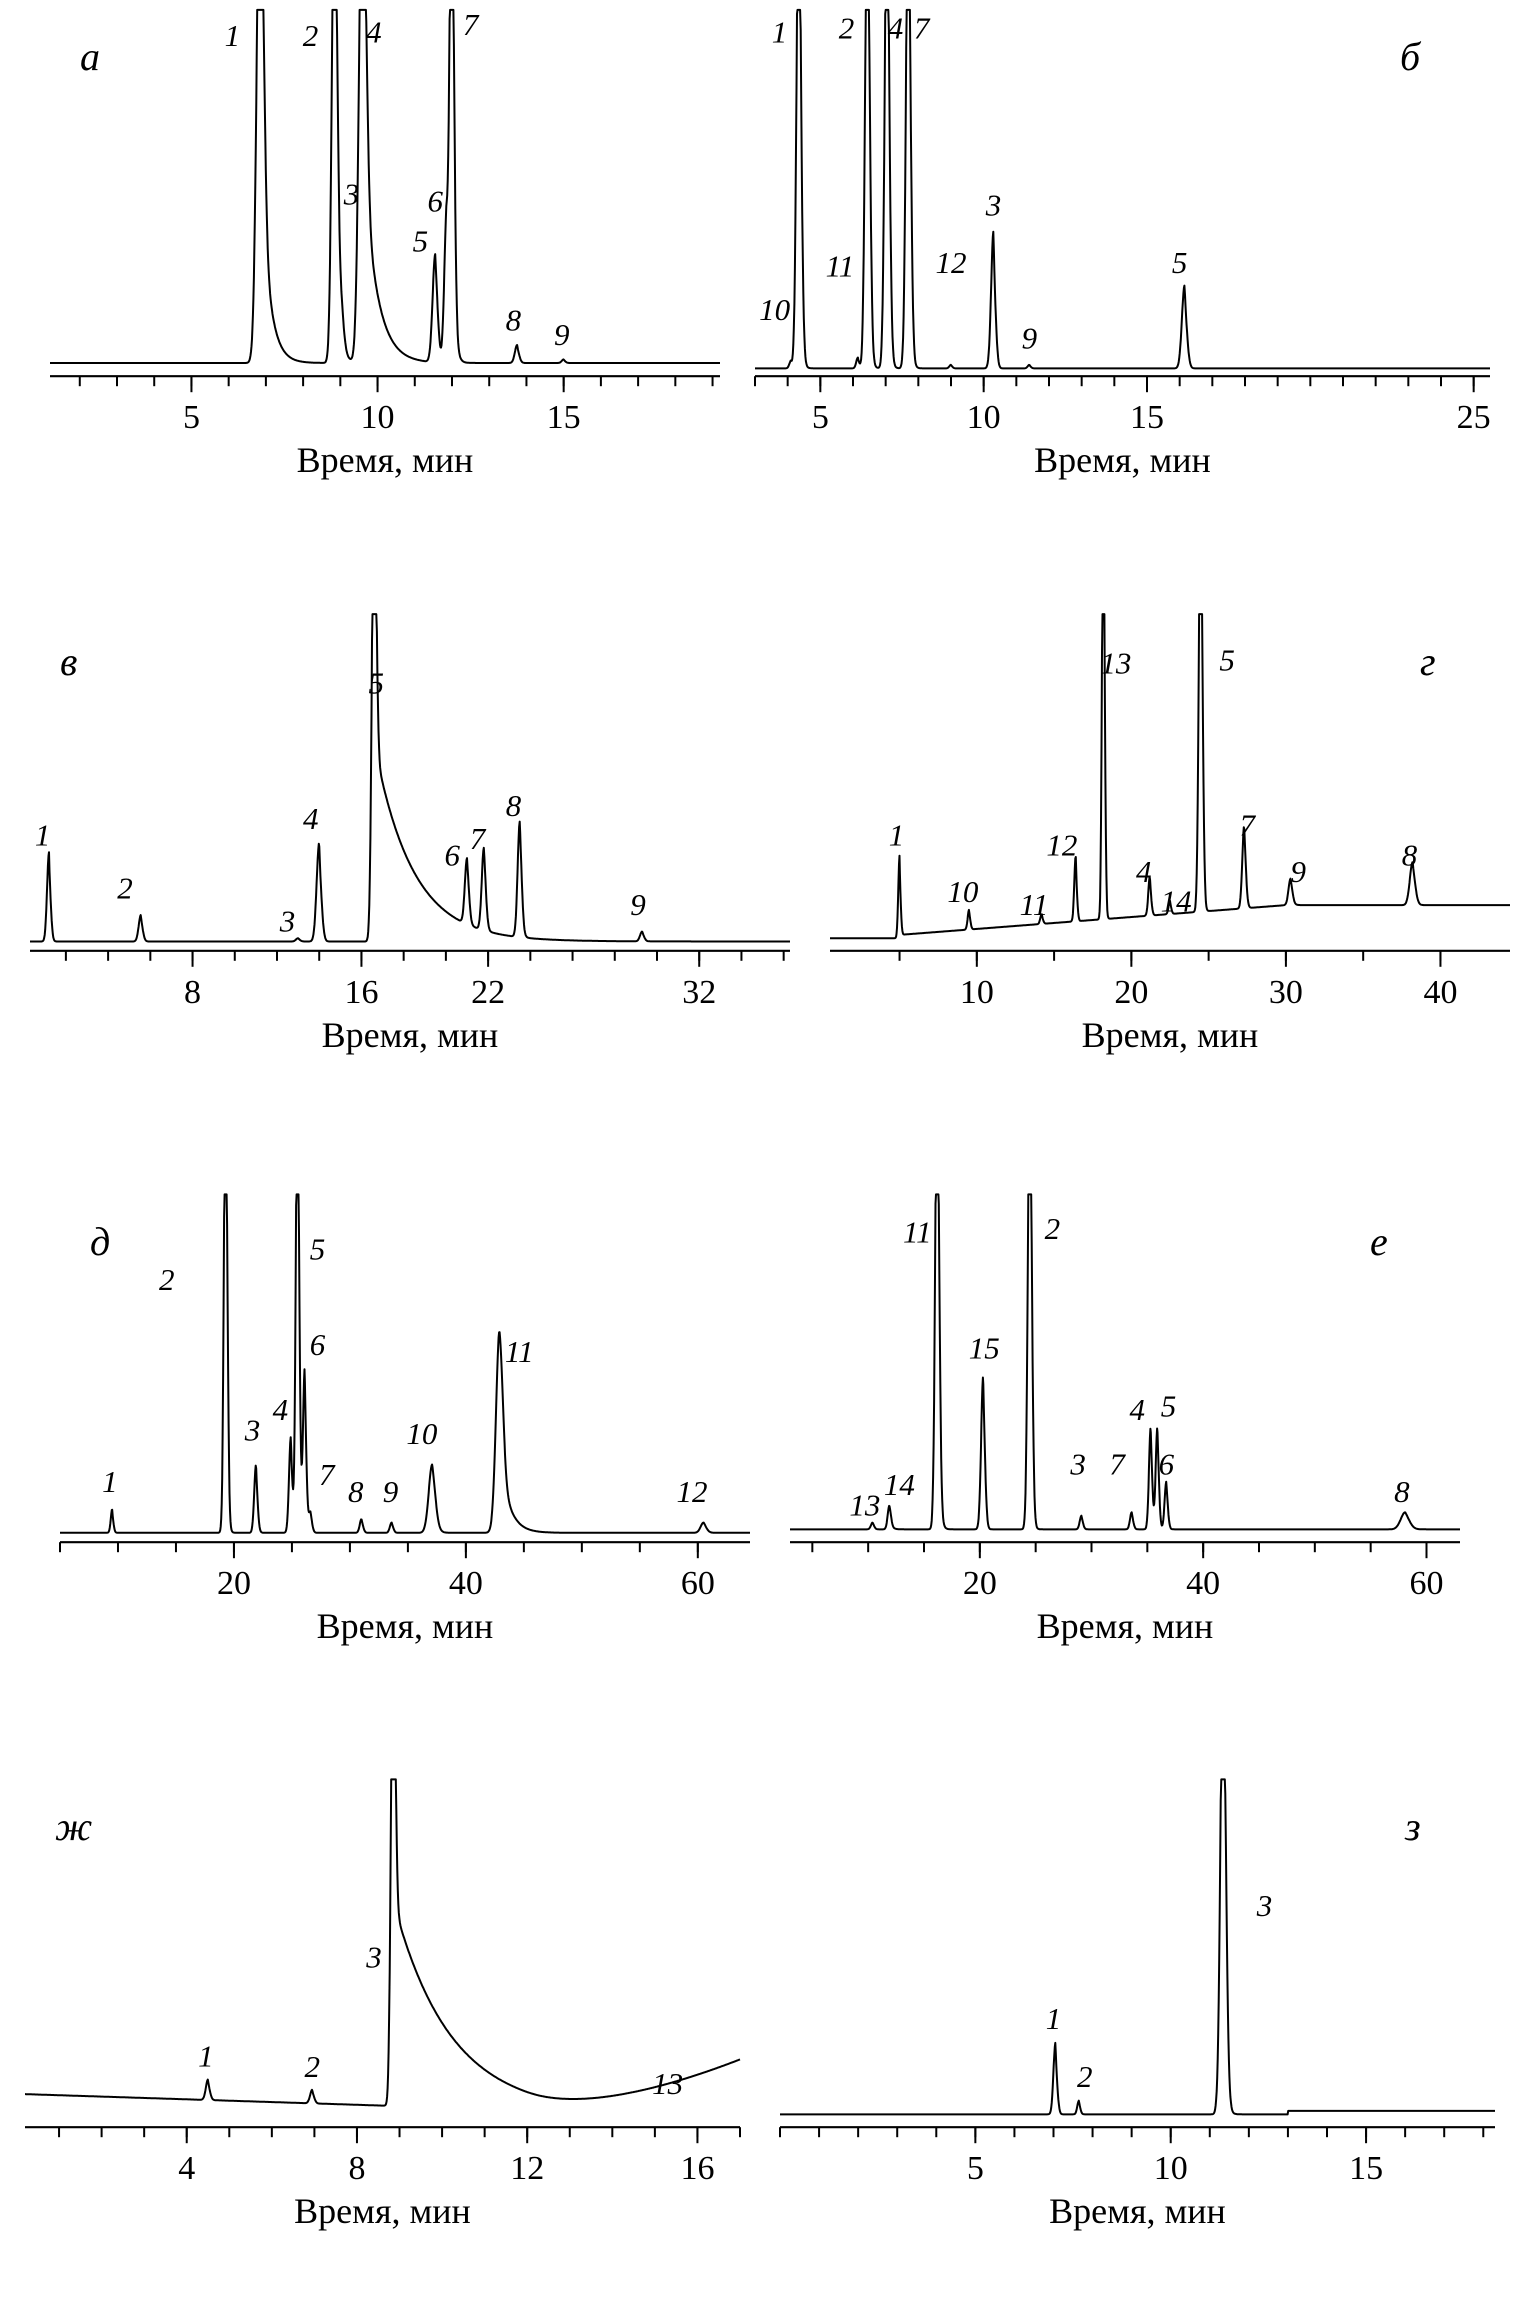 The image size is (1529, 2301). What do you see at coordinates (1474, 417) in the screenshot?
I see `x-tick-label: 25` at bounding box center [1474, 417].